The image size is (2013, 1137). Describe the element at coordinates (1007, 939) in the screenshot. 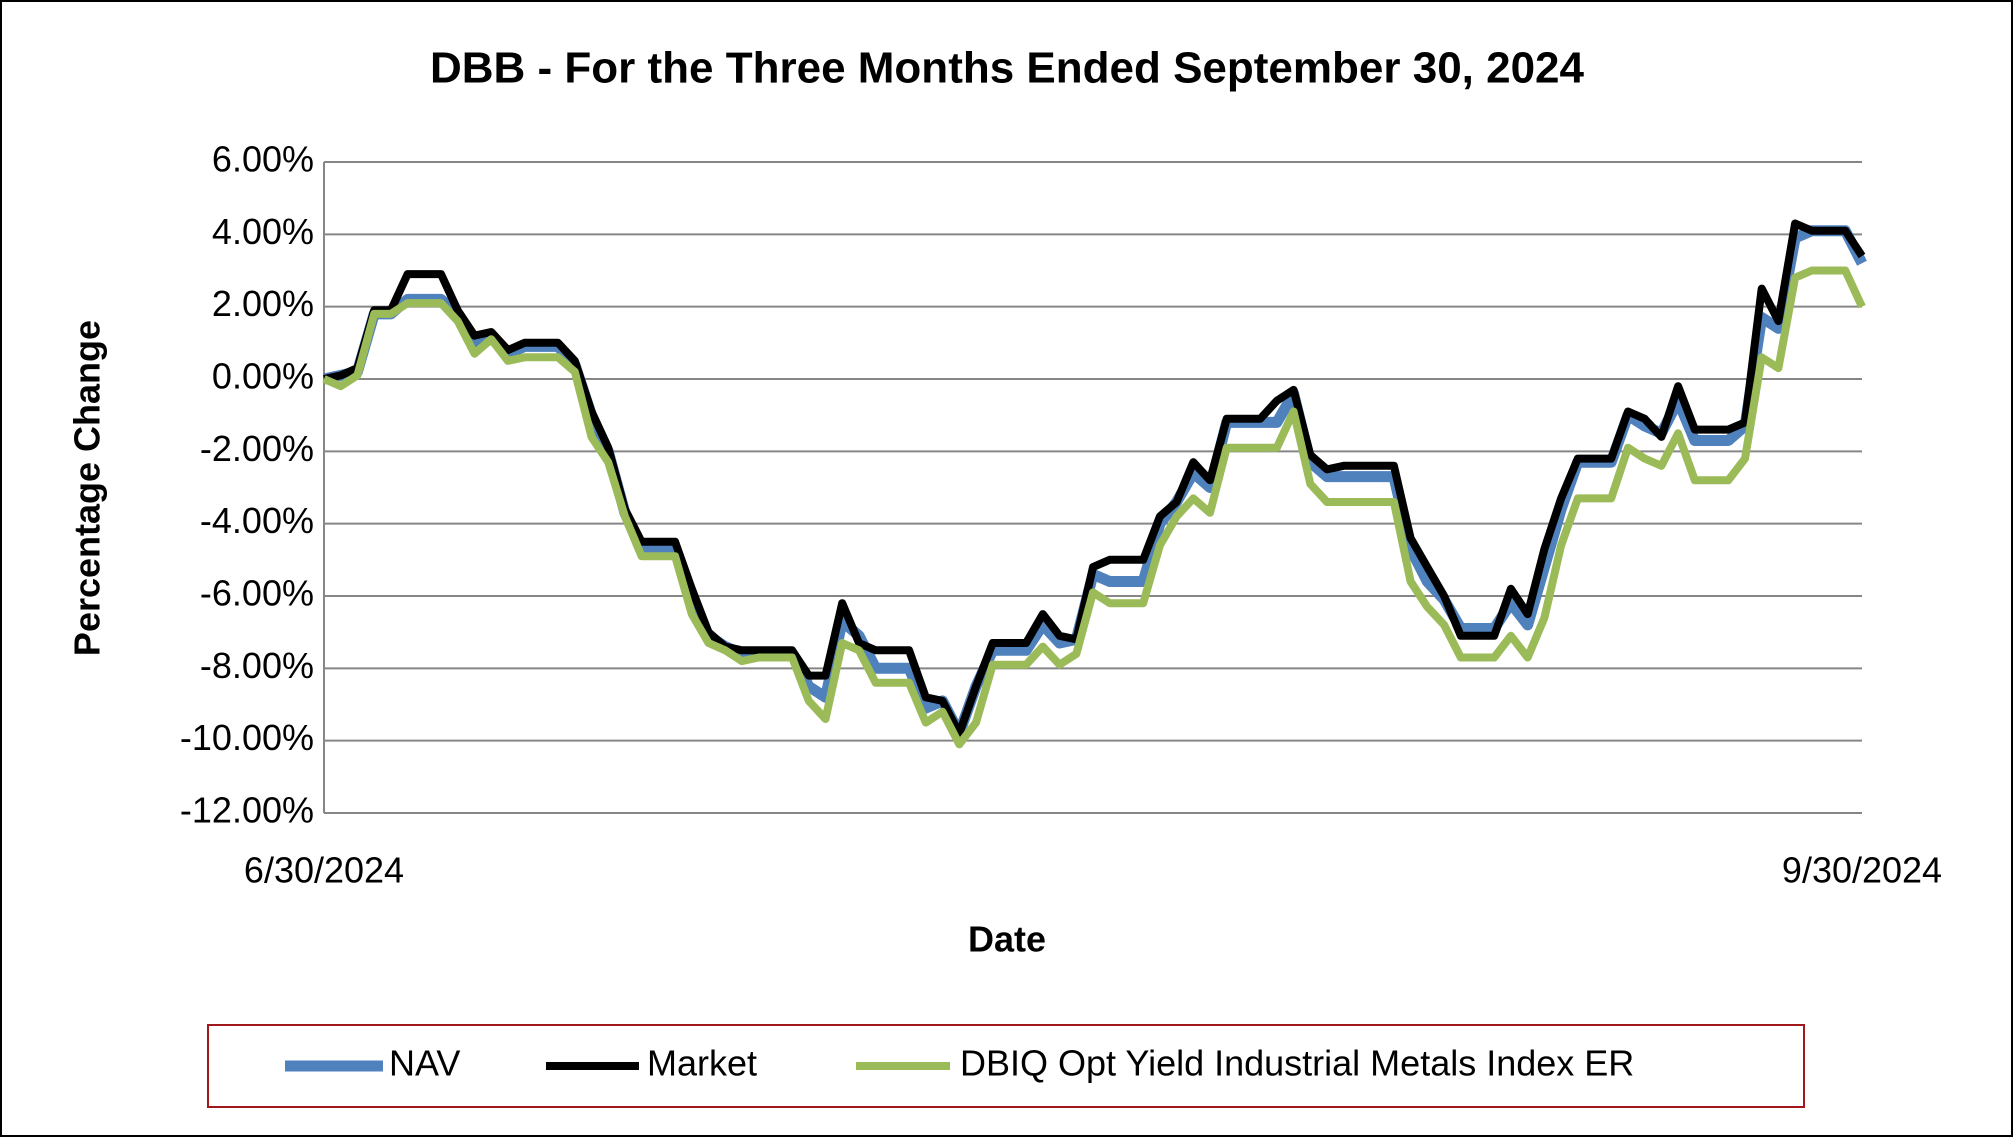

I see `x-axis-title: Date` at that location.